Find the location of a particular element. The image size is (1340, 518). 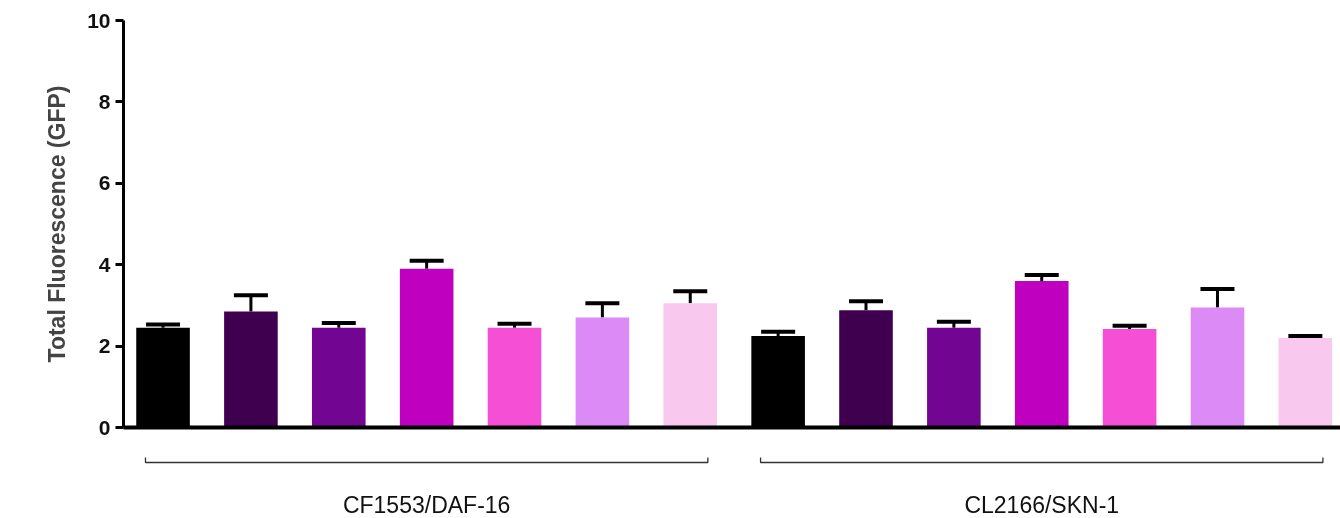

y-tick-label: 8 is located at coordinates (104, 101).